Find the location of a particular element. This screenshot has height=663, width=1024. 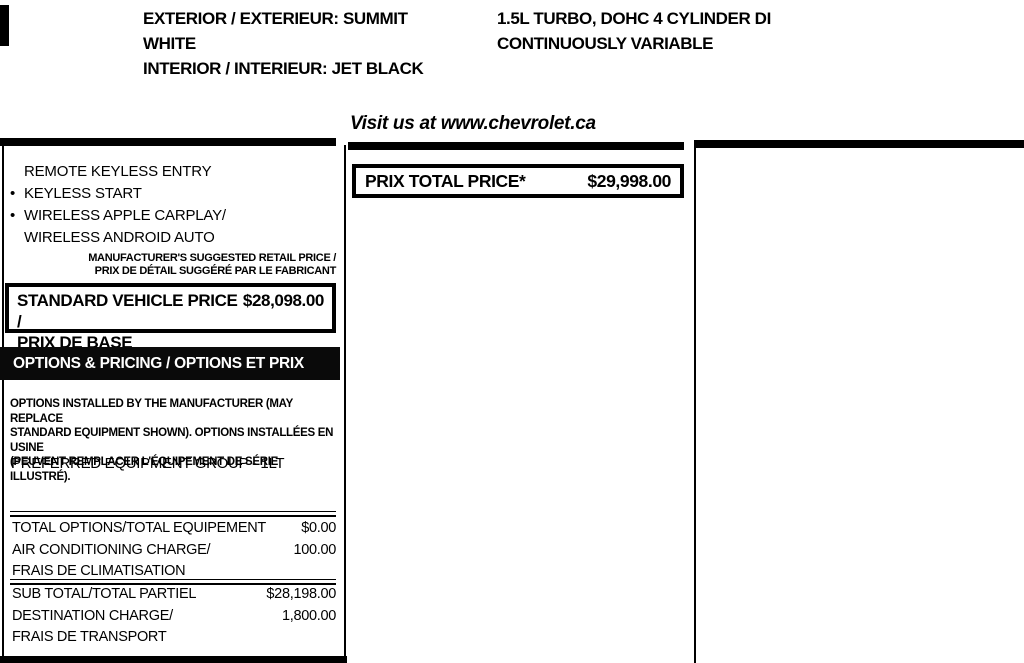

middle-column-top-rule is located at coordinates (516, 146).